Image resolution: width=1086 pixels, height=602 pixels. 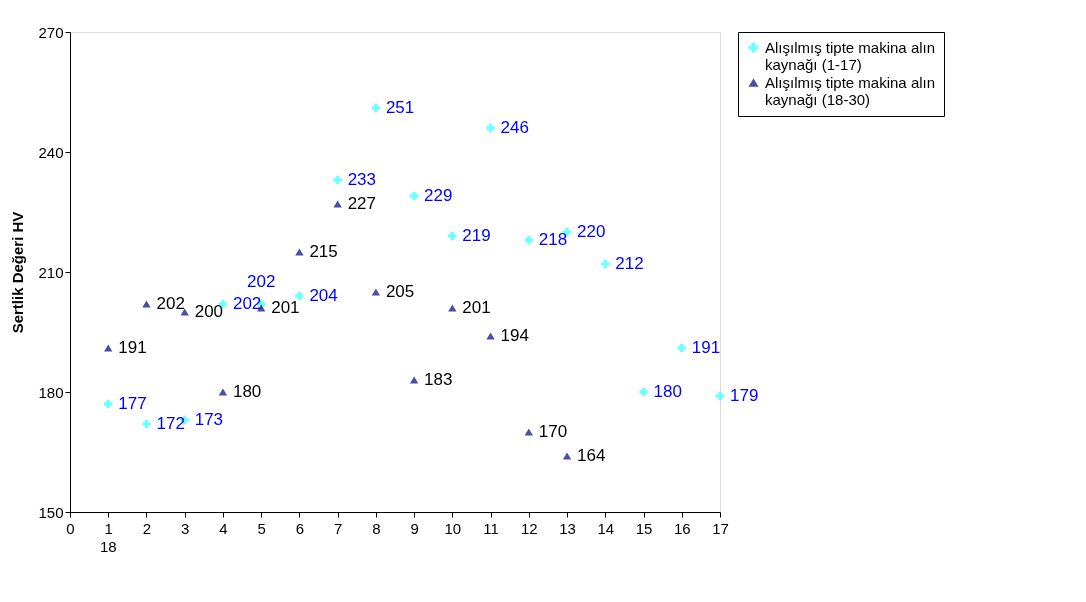 I want to click on data-label: 173, so click(x=209, y=419).